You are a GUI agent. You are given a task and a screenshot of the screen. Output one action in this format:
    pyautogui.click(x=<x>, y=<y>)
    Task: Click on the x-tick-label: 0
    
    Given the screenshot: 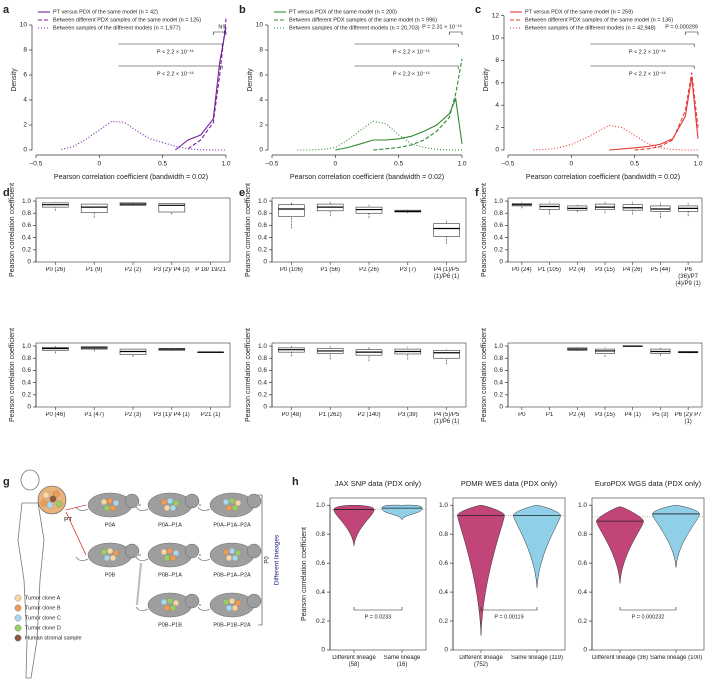 What is the action you would take?
    pyautogui.click(x=100, y=164)
    